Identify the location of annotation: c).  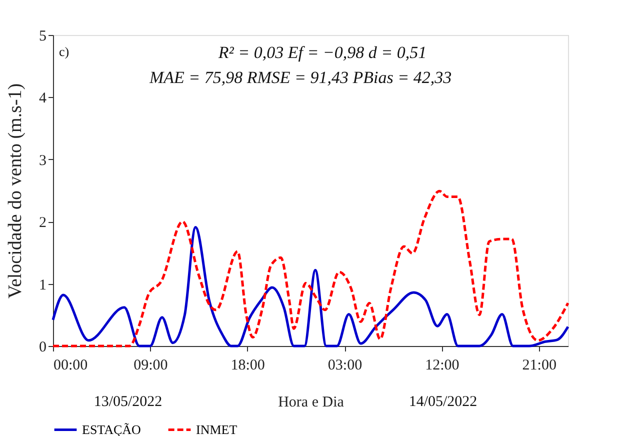
(64, 51).